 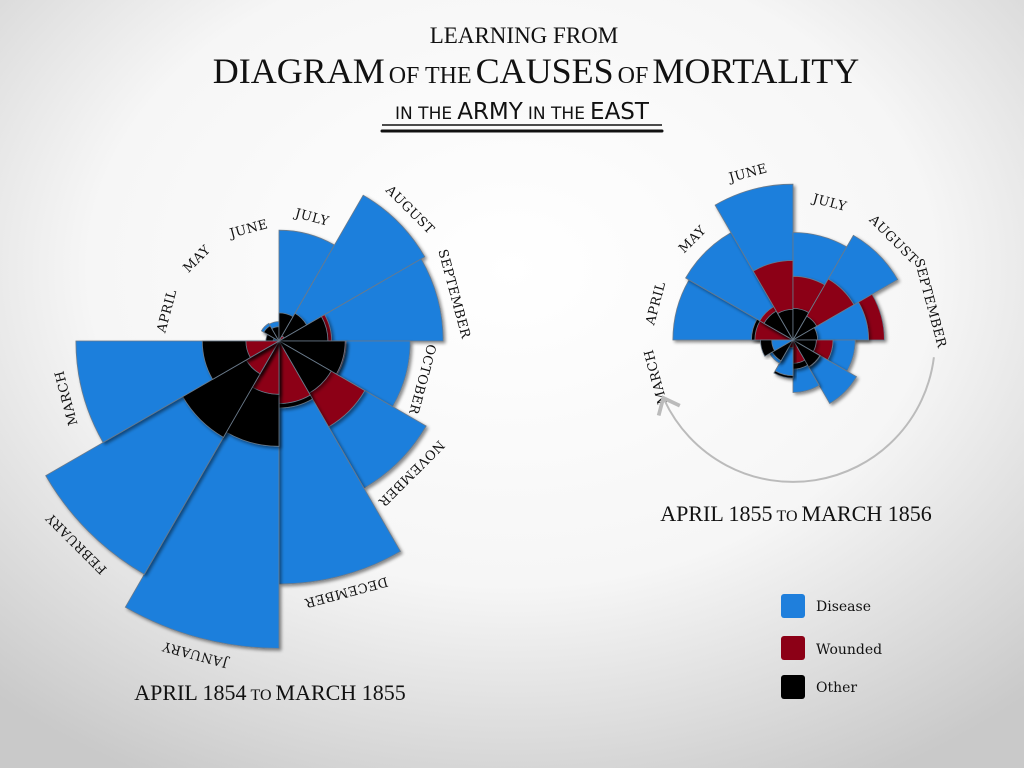 What do you see at coordinates (522, 112) in the screenshot?
I see `title-line3: IN THE ARMY IN THE EAST` at bounding box center [522, 112].